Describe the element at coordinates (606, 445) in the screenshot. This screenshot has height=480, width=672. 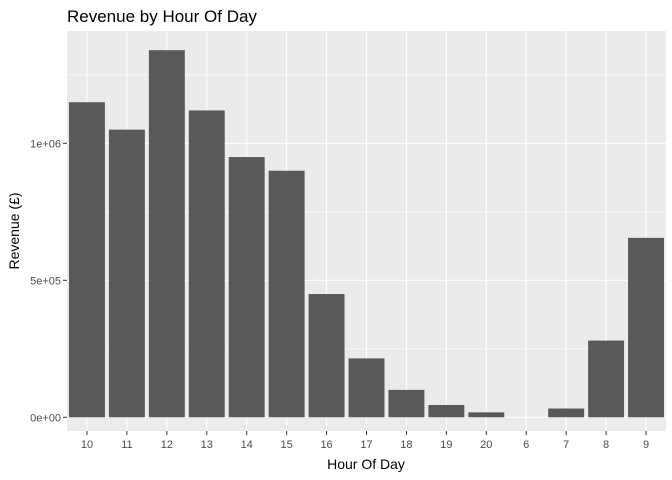
I see `x-tick-label: 8` at that location.